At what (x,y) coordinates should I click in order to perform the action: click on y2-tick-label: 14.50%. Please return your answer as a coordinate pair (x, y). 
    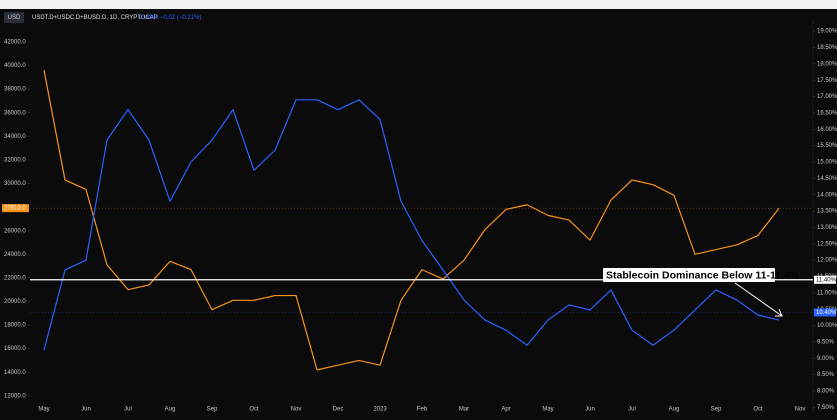
    Looking at the image, I should click on (827, 179).